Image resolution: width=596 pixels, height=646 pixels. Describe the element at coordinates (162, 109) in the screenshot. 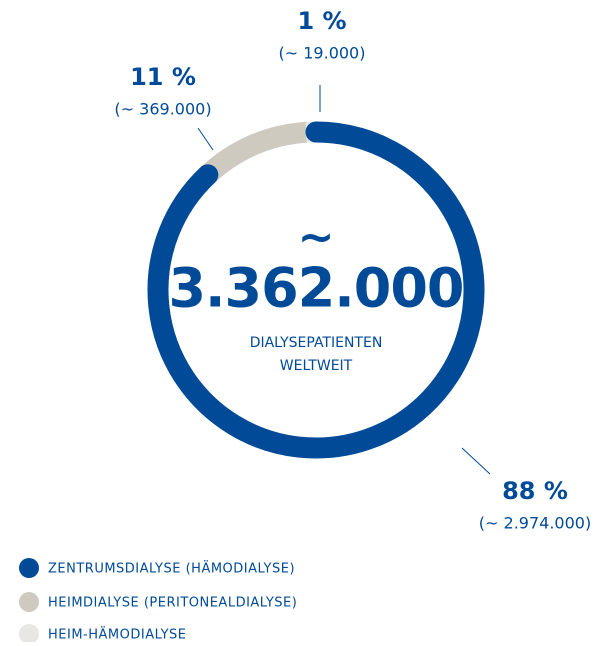

I see `count-label: (~ 369.000)` at that location.